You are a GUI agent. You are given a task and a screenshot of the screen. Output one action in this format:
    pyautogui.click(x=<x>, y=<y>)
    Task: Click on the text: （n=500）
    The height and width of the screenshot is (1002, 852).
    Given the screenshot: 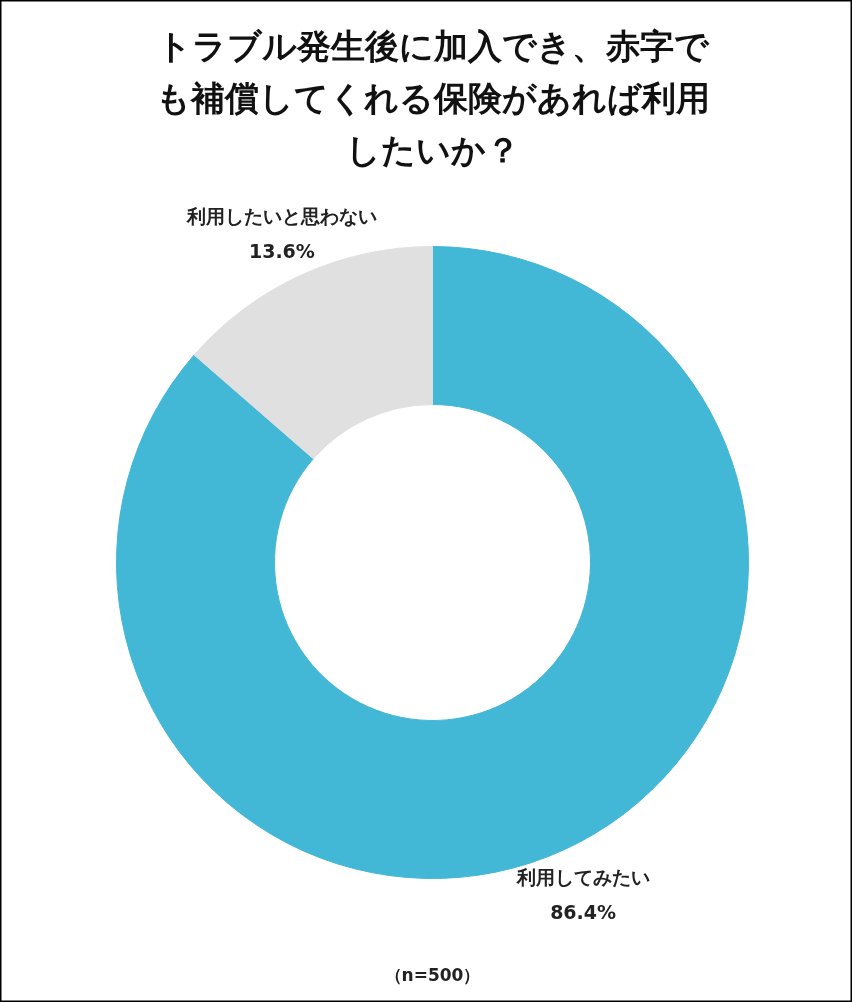 What is the action you would take?
    pyautogui.click(x=432, y=974)
    